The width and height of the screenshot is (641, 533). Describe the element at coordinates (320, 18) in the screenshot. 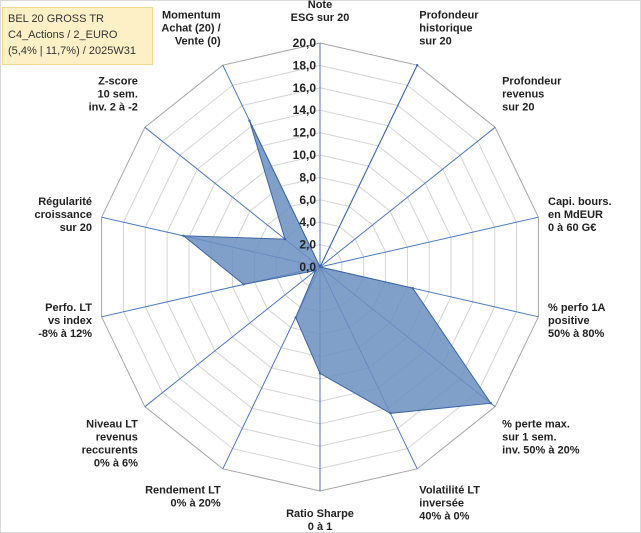

I see `axis-label-0-line-1: ESG sur 20` at that location.